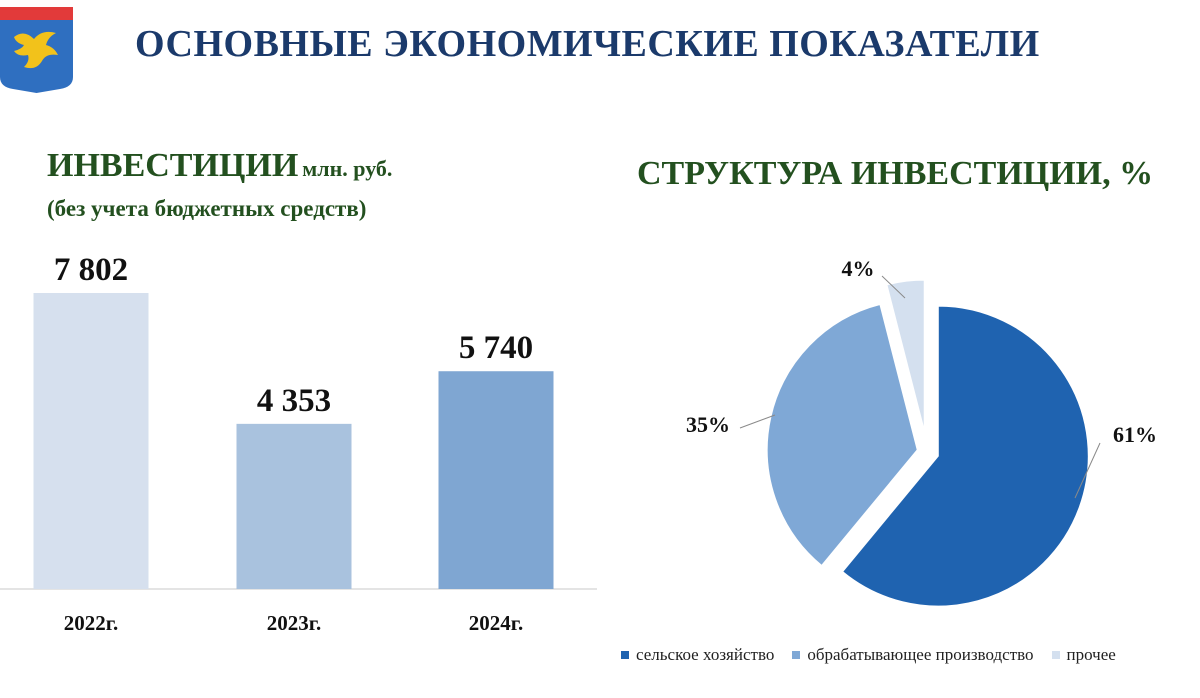 This screenshot has width=1200, height=698. I want to click on legend-item-1: обрабатывающее производство, so click(913, 655).